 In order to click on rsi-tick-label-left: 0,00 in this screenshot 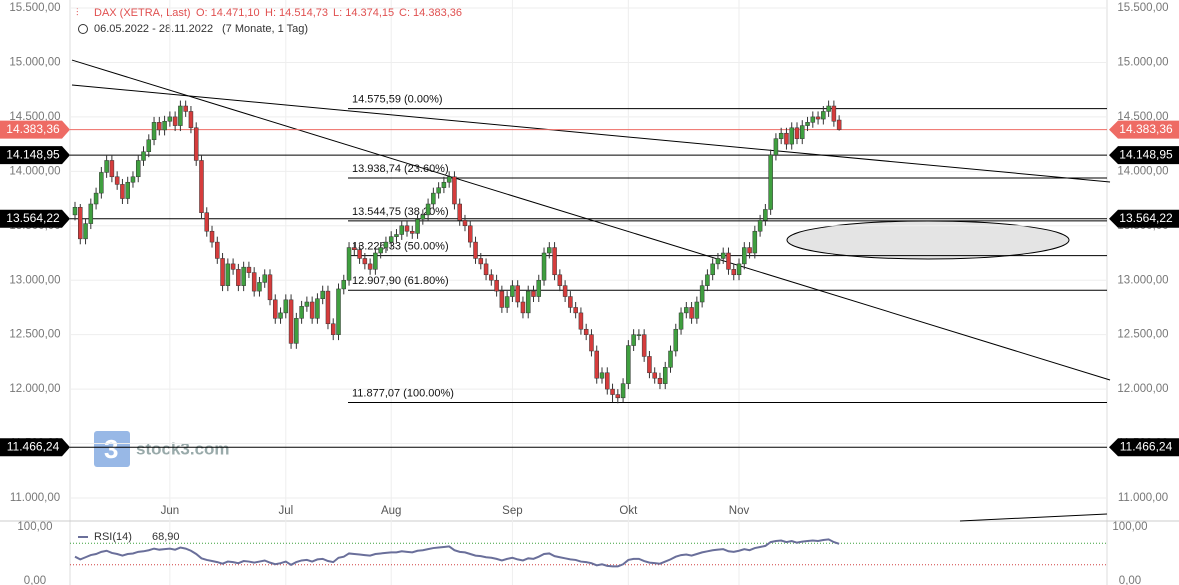, I will do `click(35, 580)`.